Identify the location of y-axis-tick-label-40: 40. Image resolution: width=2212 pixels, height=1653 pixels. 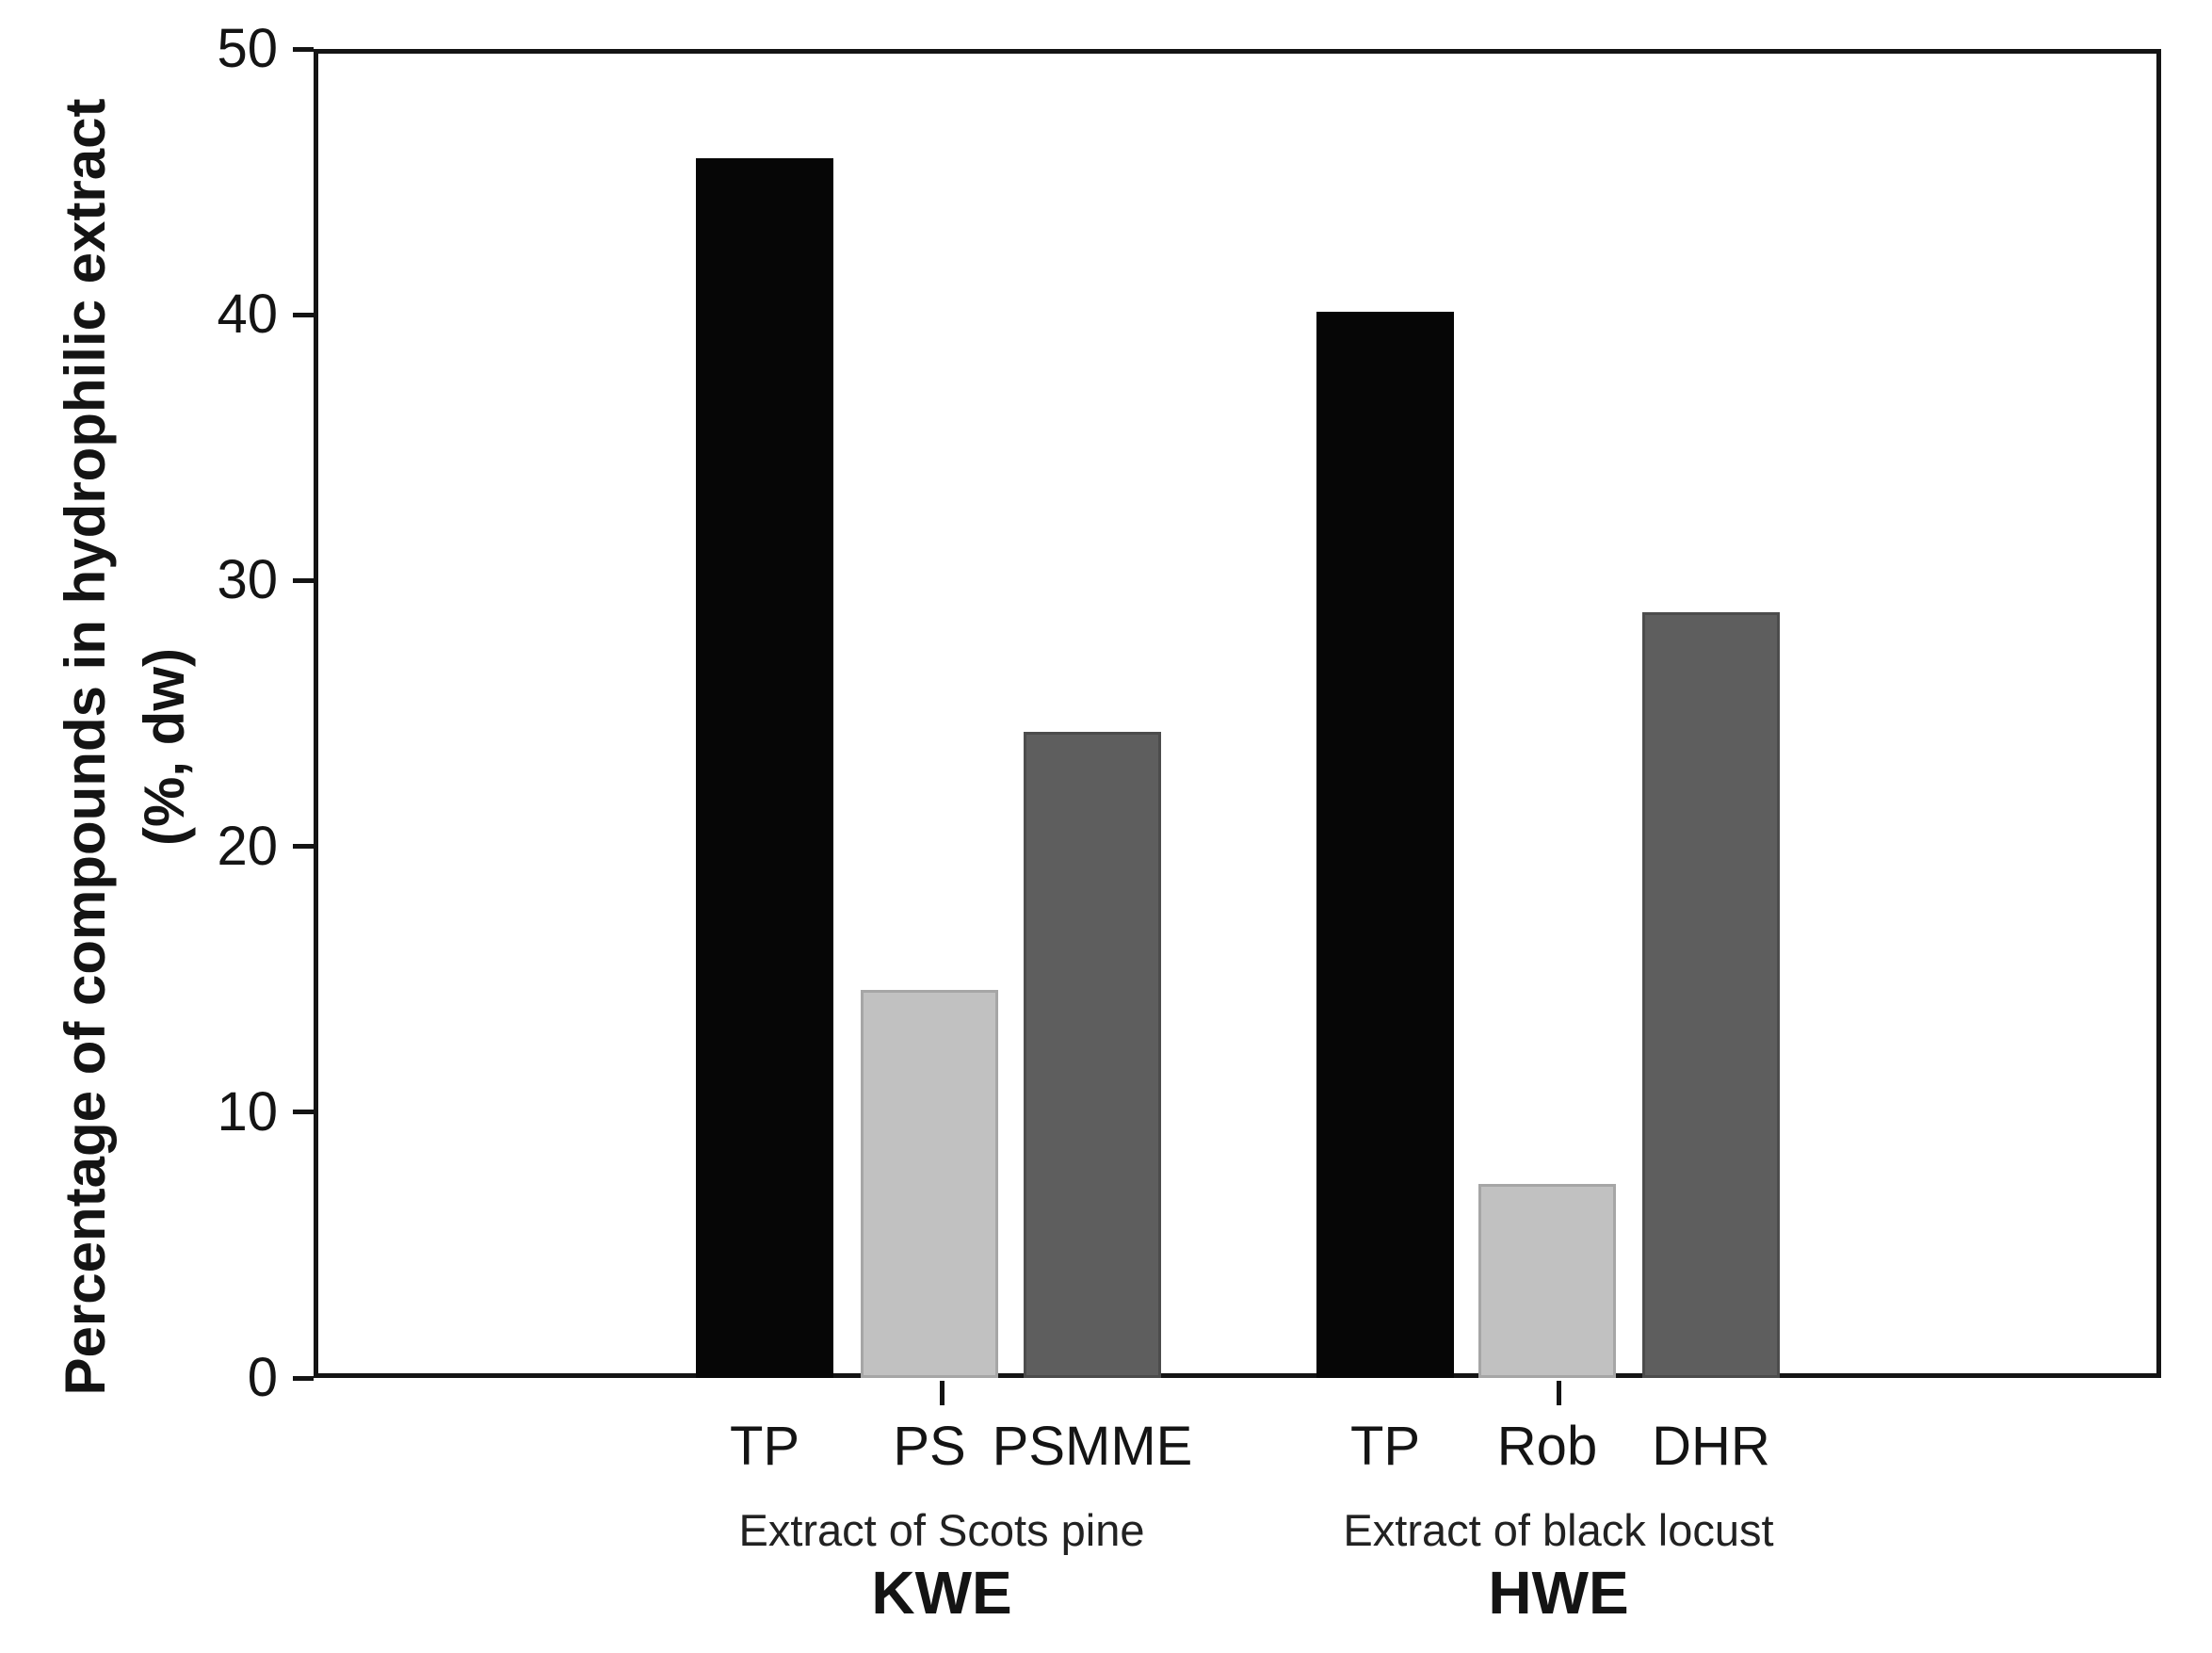
(247, 315).